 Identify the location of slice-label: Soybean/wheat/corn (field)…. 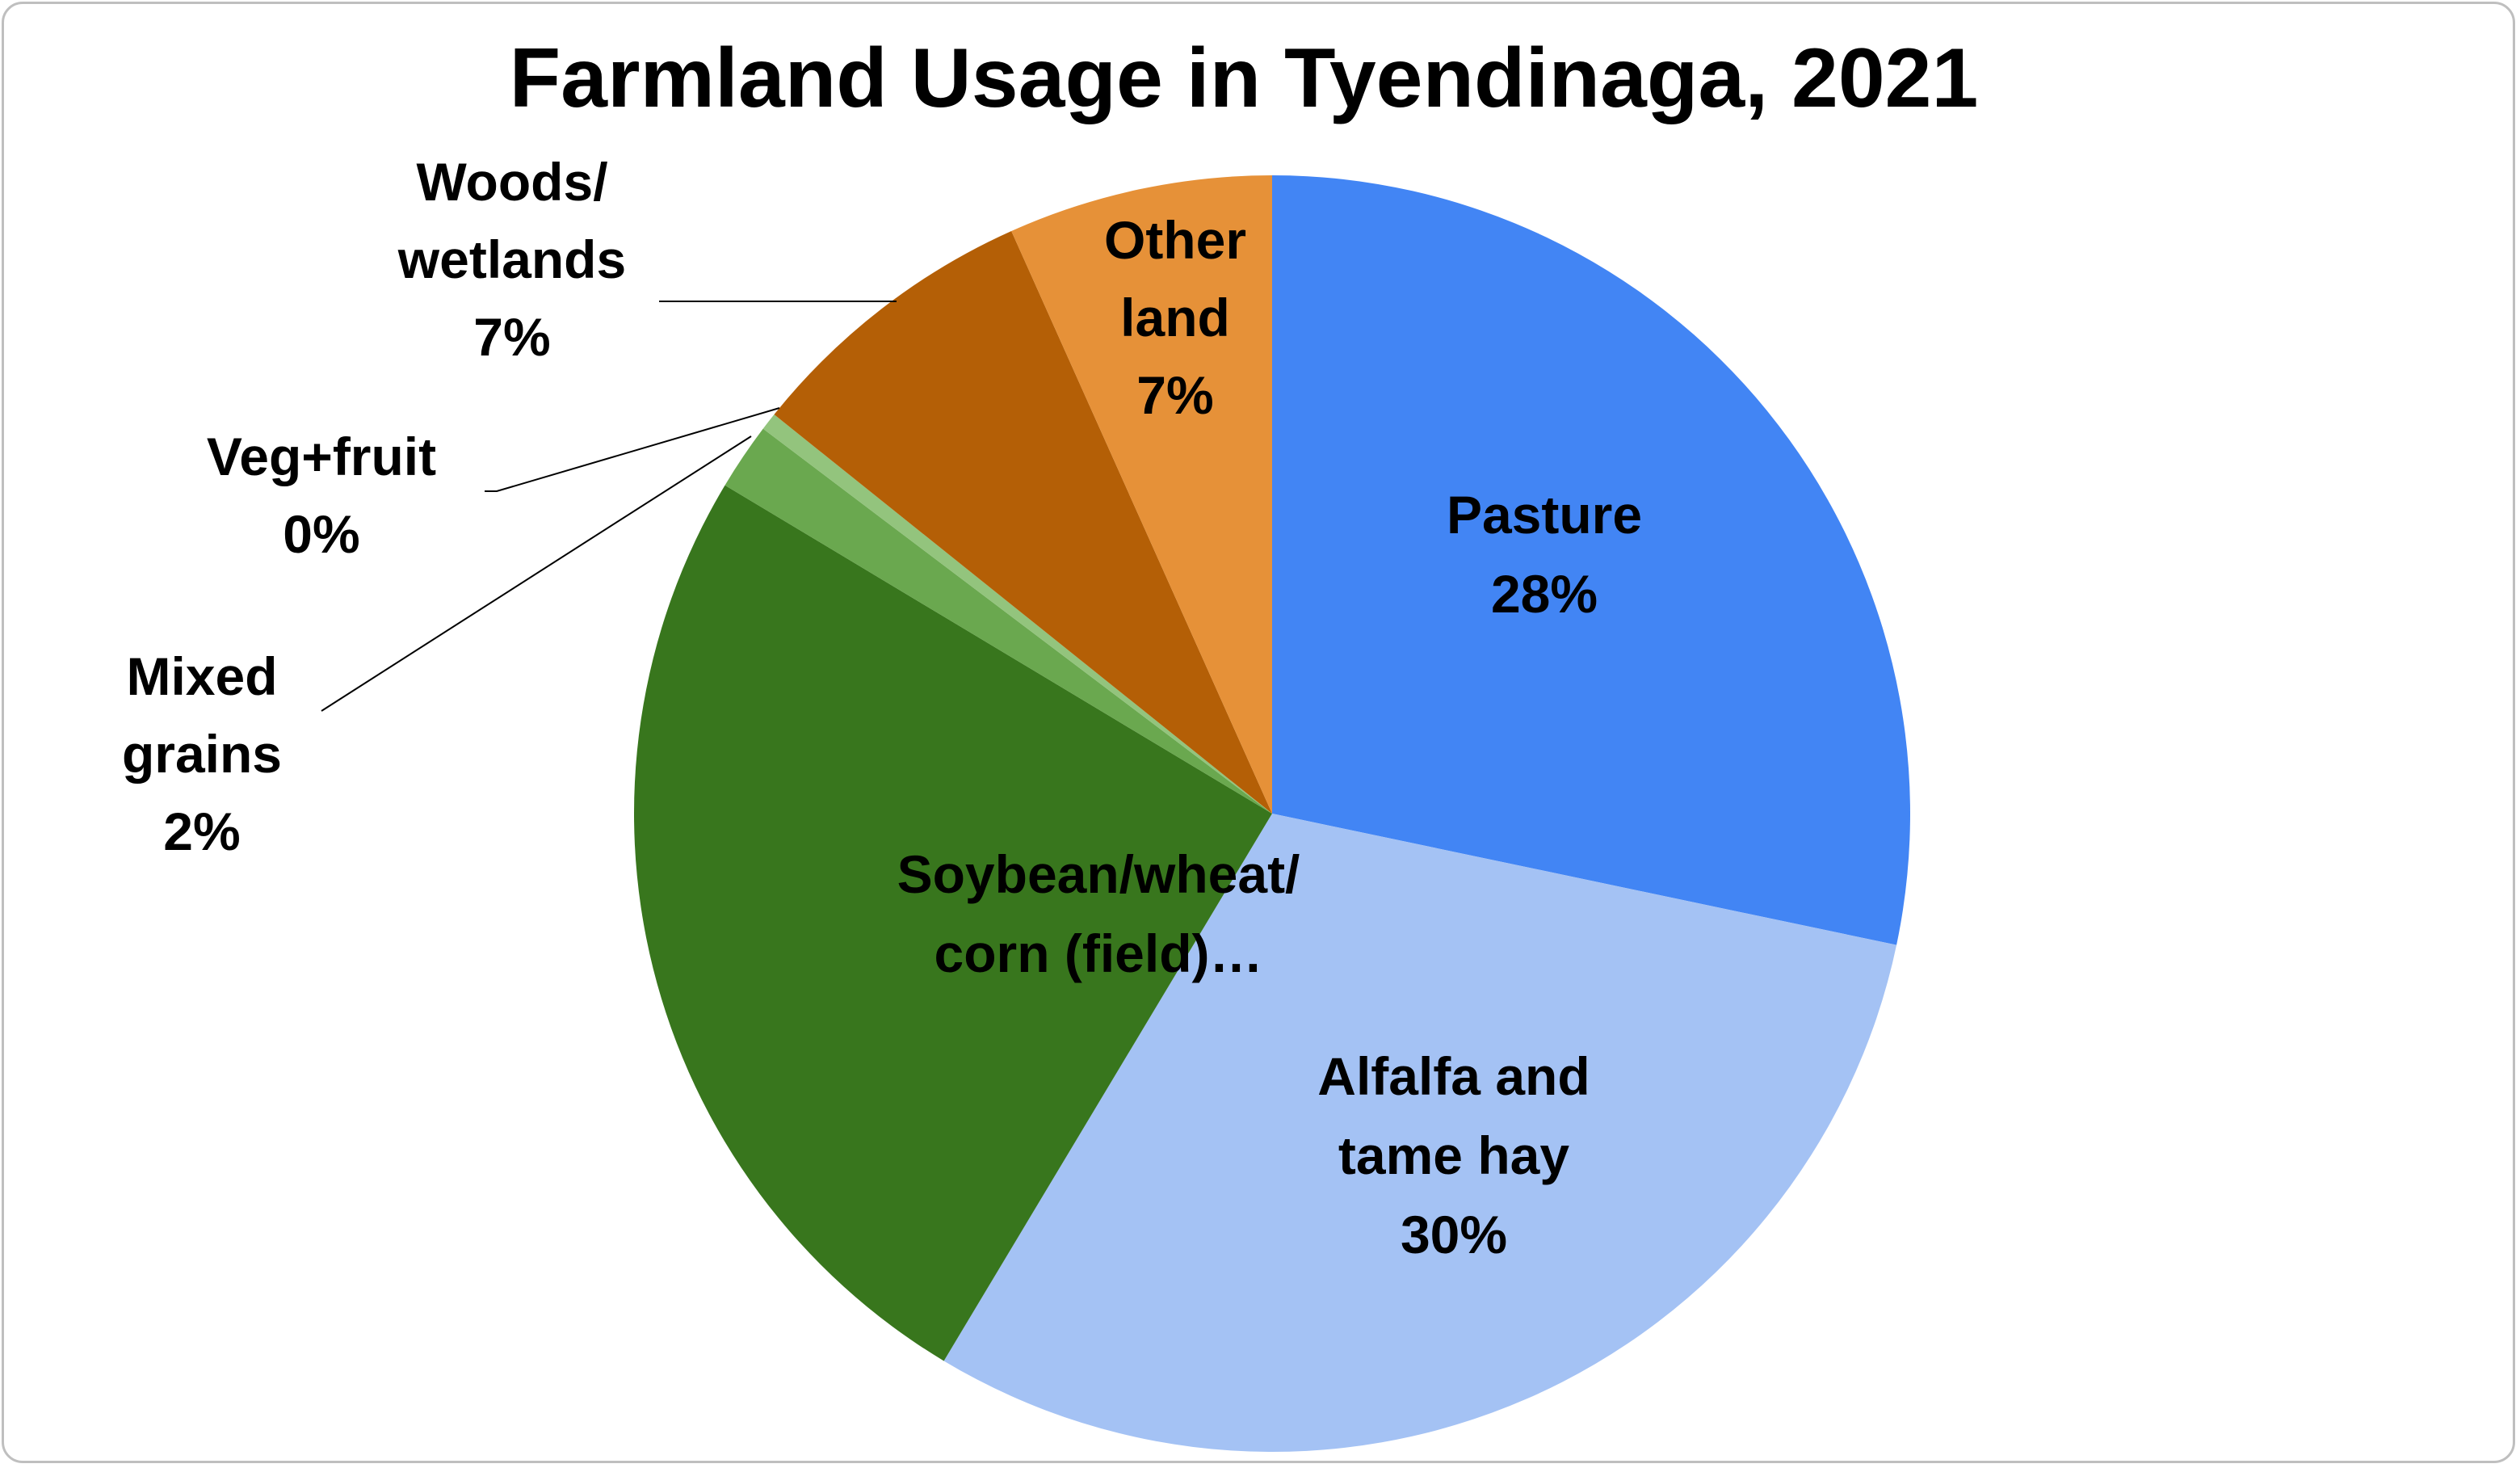
(1098, 913).